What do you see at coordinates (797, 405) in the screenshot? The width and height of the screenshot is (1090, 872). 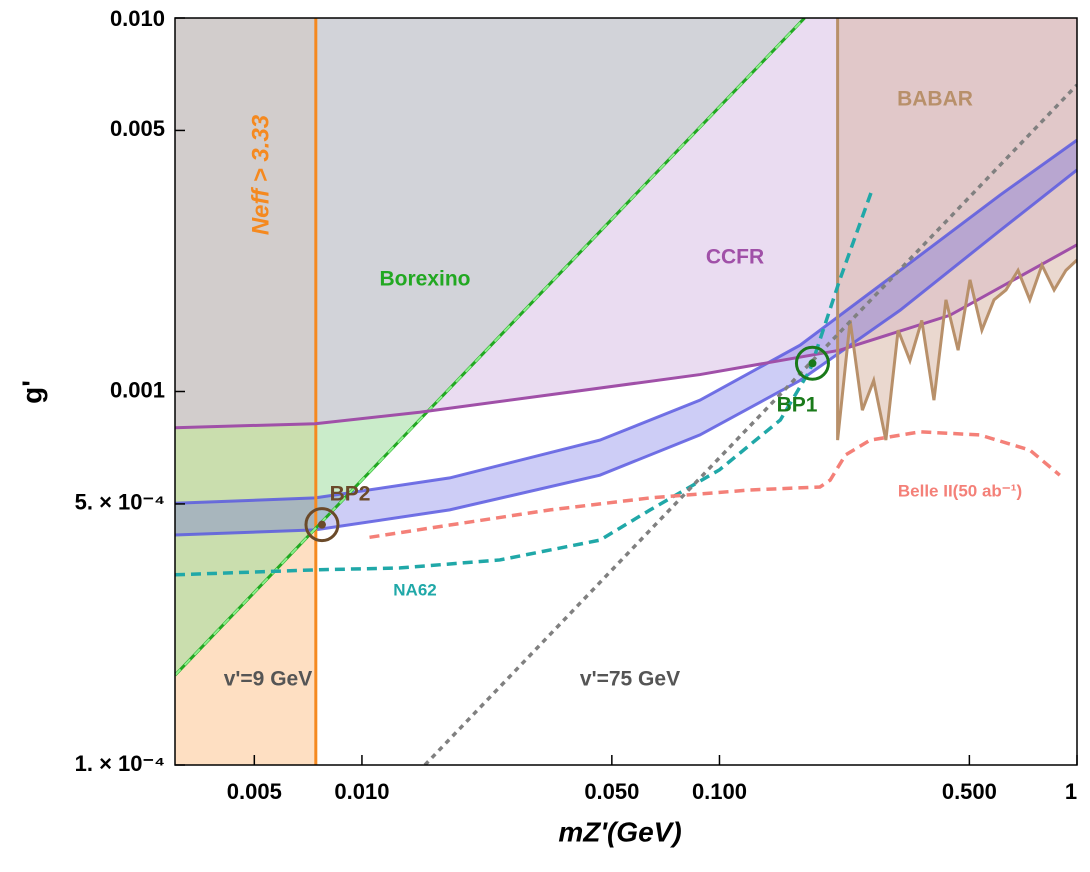 I see `benchmark-label: BP1` at bounding box center [797, 405].